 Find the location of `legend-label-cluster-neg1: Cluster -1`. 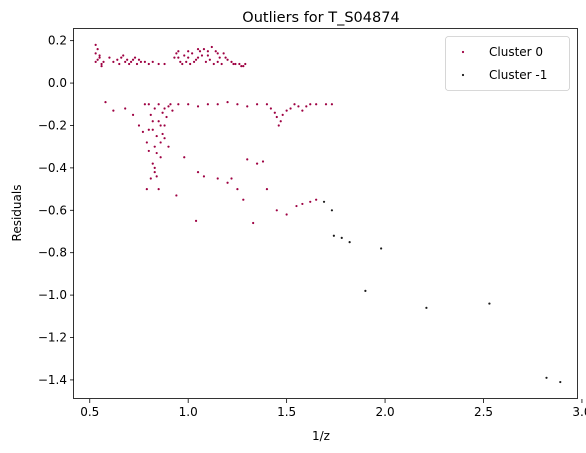

legend-label-cluster-neg1: Cluster -1 is located at coordinates (518, 75).